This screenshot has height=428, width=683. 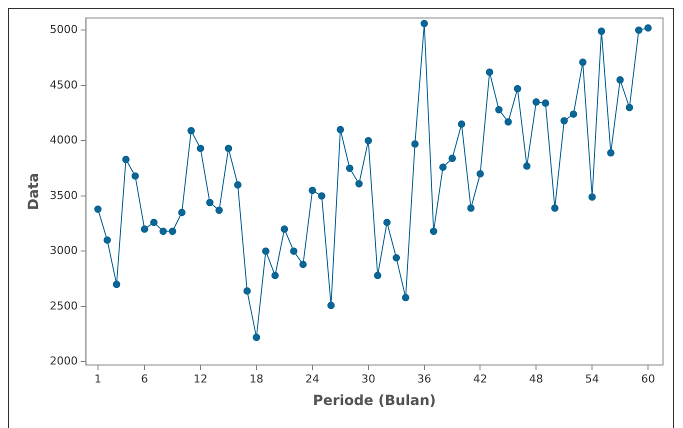 What do you see at coordinates (648, 379) in the screenshot?
I see `x-tick-label: 60` at bounding box center [648, 379].